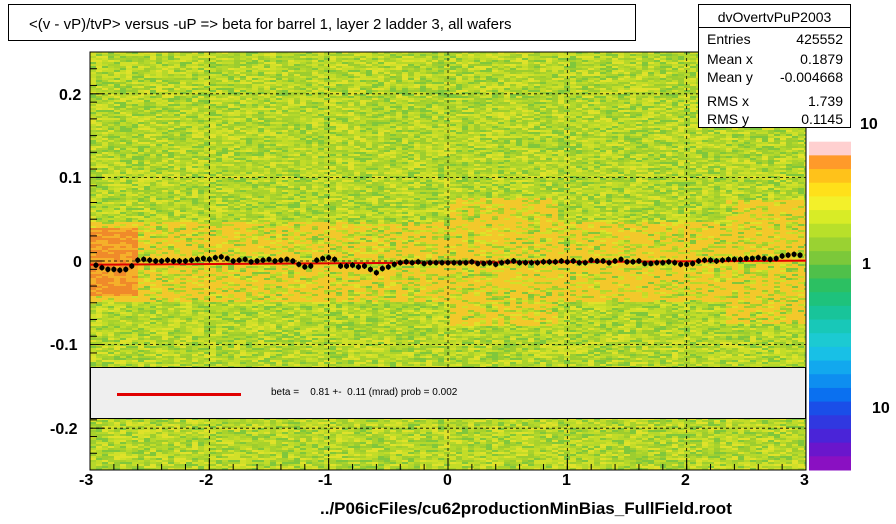  I want to click on stats-value: -0.004668, so click(811, 77).